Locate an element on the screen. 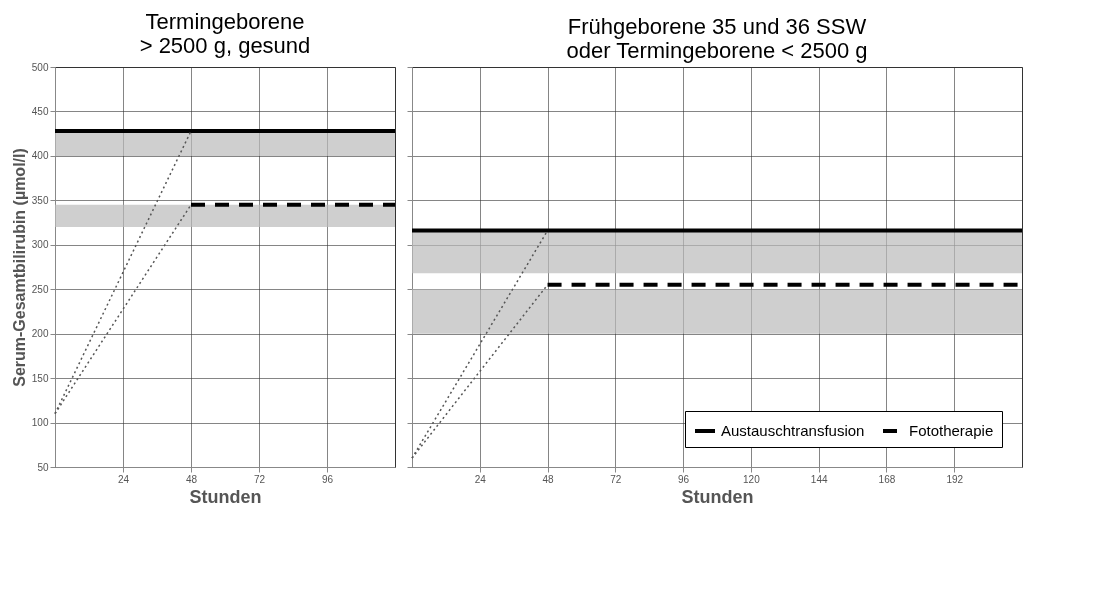 The height and width of the screenshot is (601, 1098). x-tick-label: 120 is located at coordinates (752, 479).